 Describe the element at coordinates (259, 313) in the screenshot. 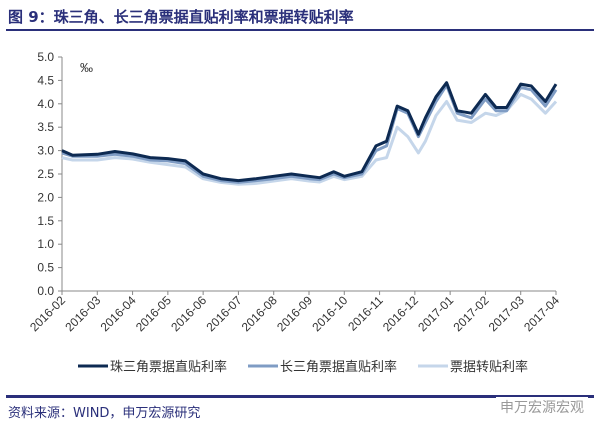

I see `x-tick-label: 2016-08` at that location.